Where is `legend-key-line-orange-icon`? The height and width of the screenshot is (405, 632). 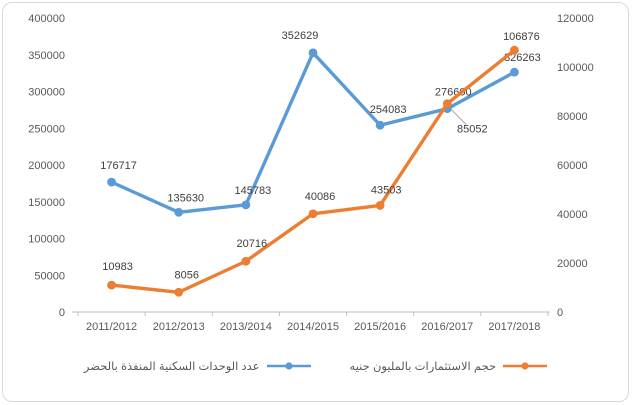 legend-key-line-orange-icon is located at coordinates (525, 366).